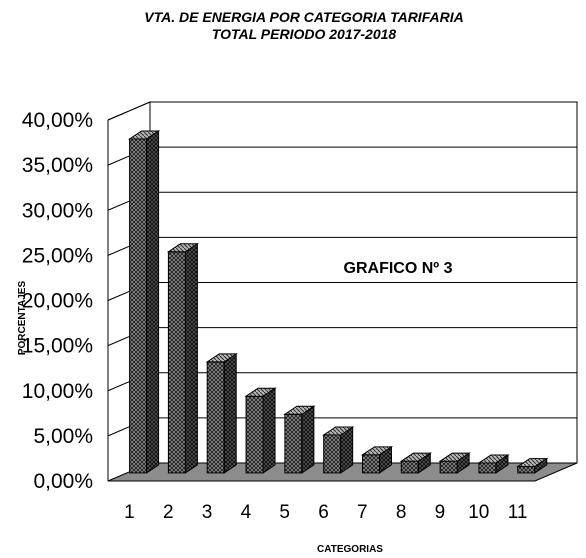 The width and height of the screenshot is (586, 558). I want to click on y-tick-label: 5,00%, so click(63, 436).